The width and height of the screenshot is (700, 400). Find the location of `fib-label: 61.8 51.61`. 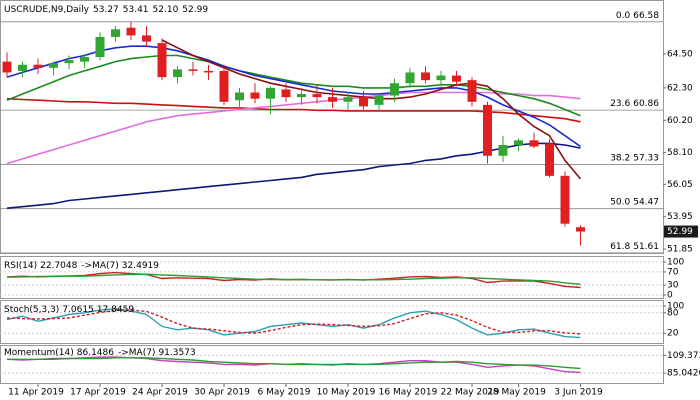

fib-label: 61.8 51.61 is located at coordinates (634, 246).